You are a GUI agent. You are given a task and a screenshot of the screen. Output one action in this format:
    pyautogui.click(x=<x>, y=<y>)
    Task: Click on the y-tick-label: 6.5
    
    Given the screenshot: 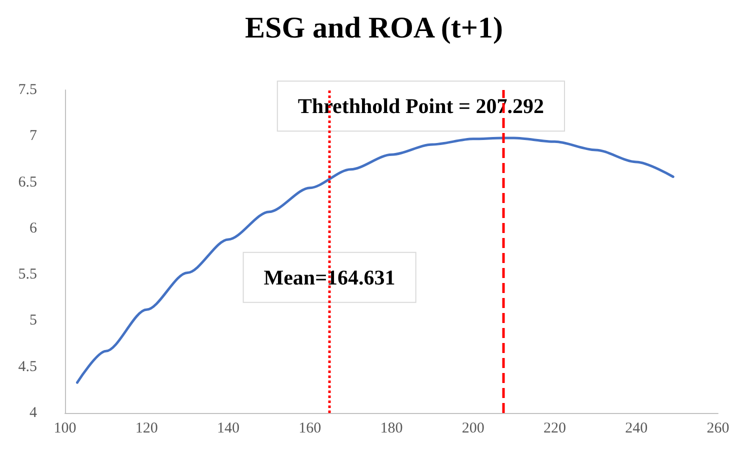 What is the action you would take?
    pyautogui.click(x=27, y=182)
    